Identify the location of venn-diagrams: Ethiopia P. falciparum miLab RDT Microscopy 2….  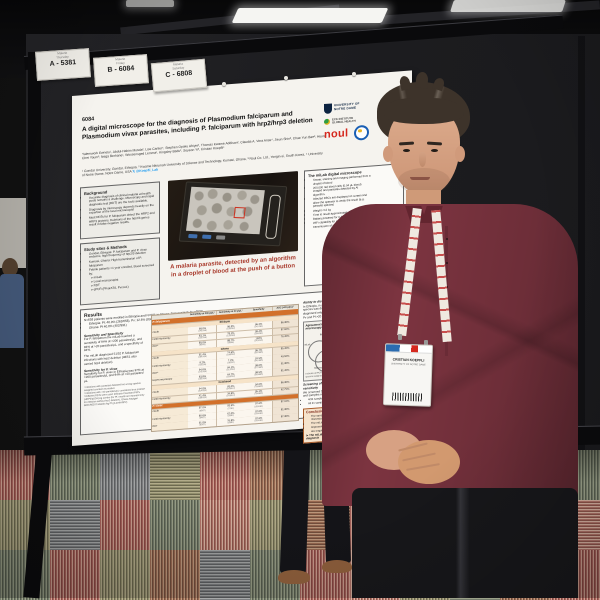
(351, 349).